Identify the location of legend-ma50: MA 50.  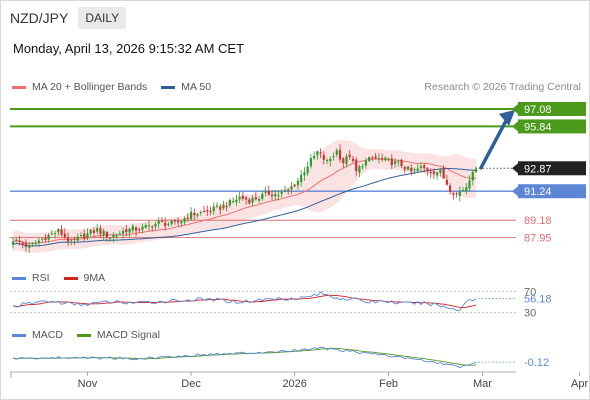
(186, 87).